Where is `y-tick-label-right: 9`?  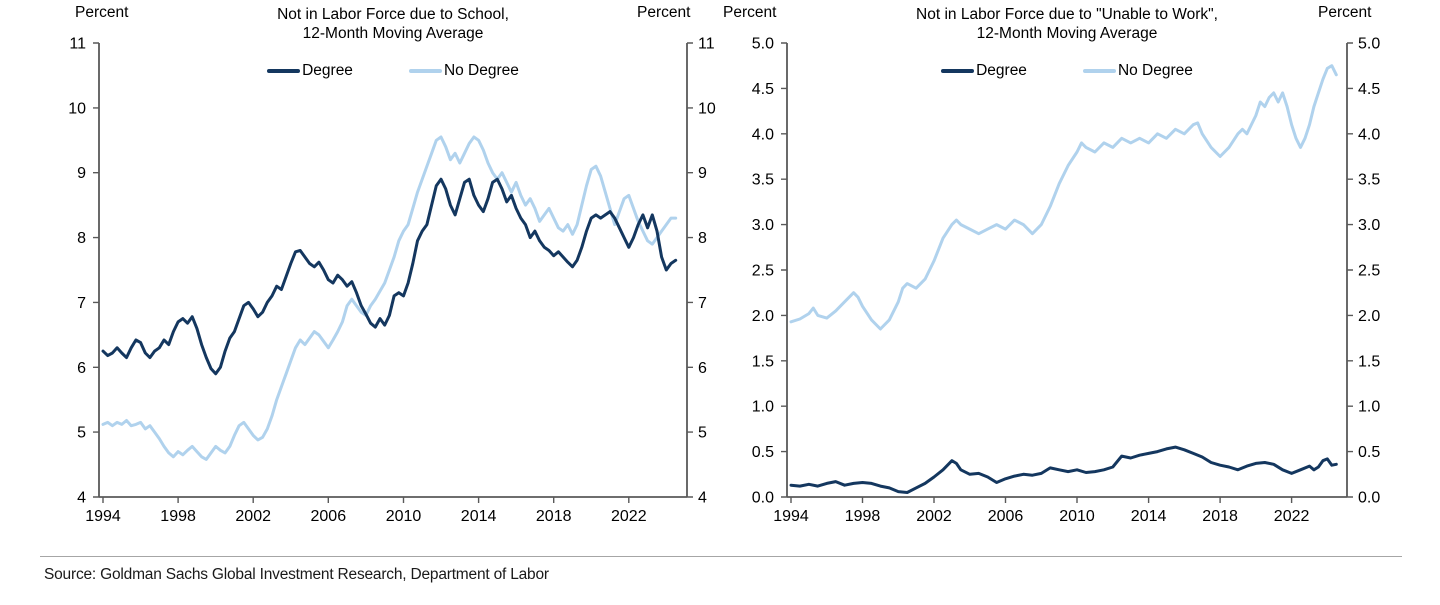 y-tick-label-right: 9 is located at coordinates (702, 173).